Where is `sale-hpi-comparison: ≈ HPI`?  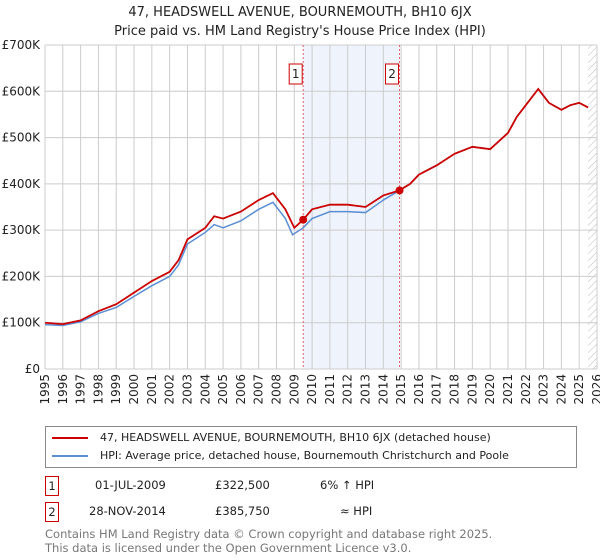 sale-hpi-comparison: ≈ HPI is located at coordinates (356, 511).